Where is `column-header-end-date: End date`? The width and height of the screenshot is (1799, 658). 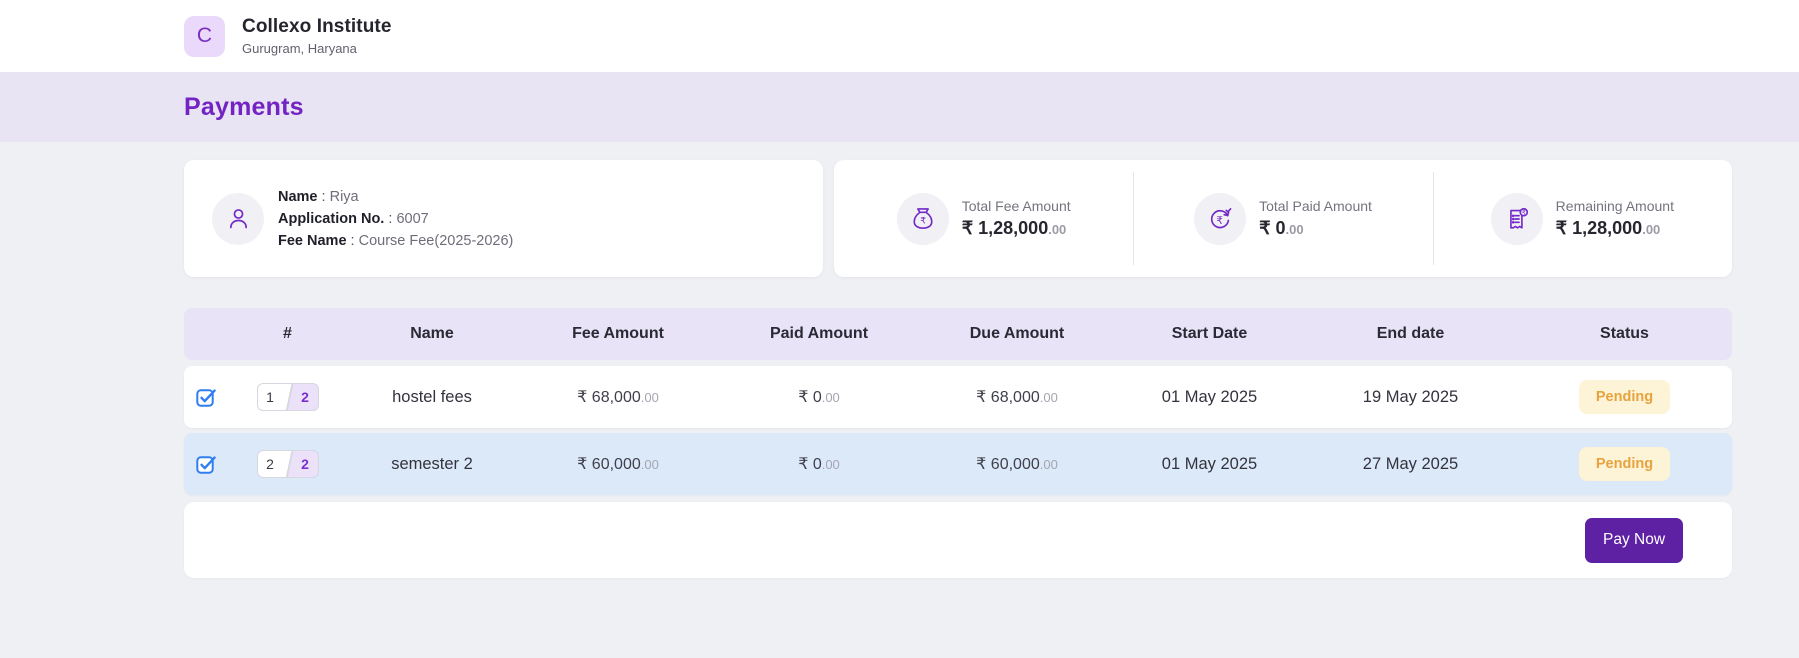
column-header-end-date: End date is located at coordinates (1410, 333).